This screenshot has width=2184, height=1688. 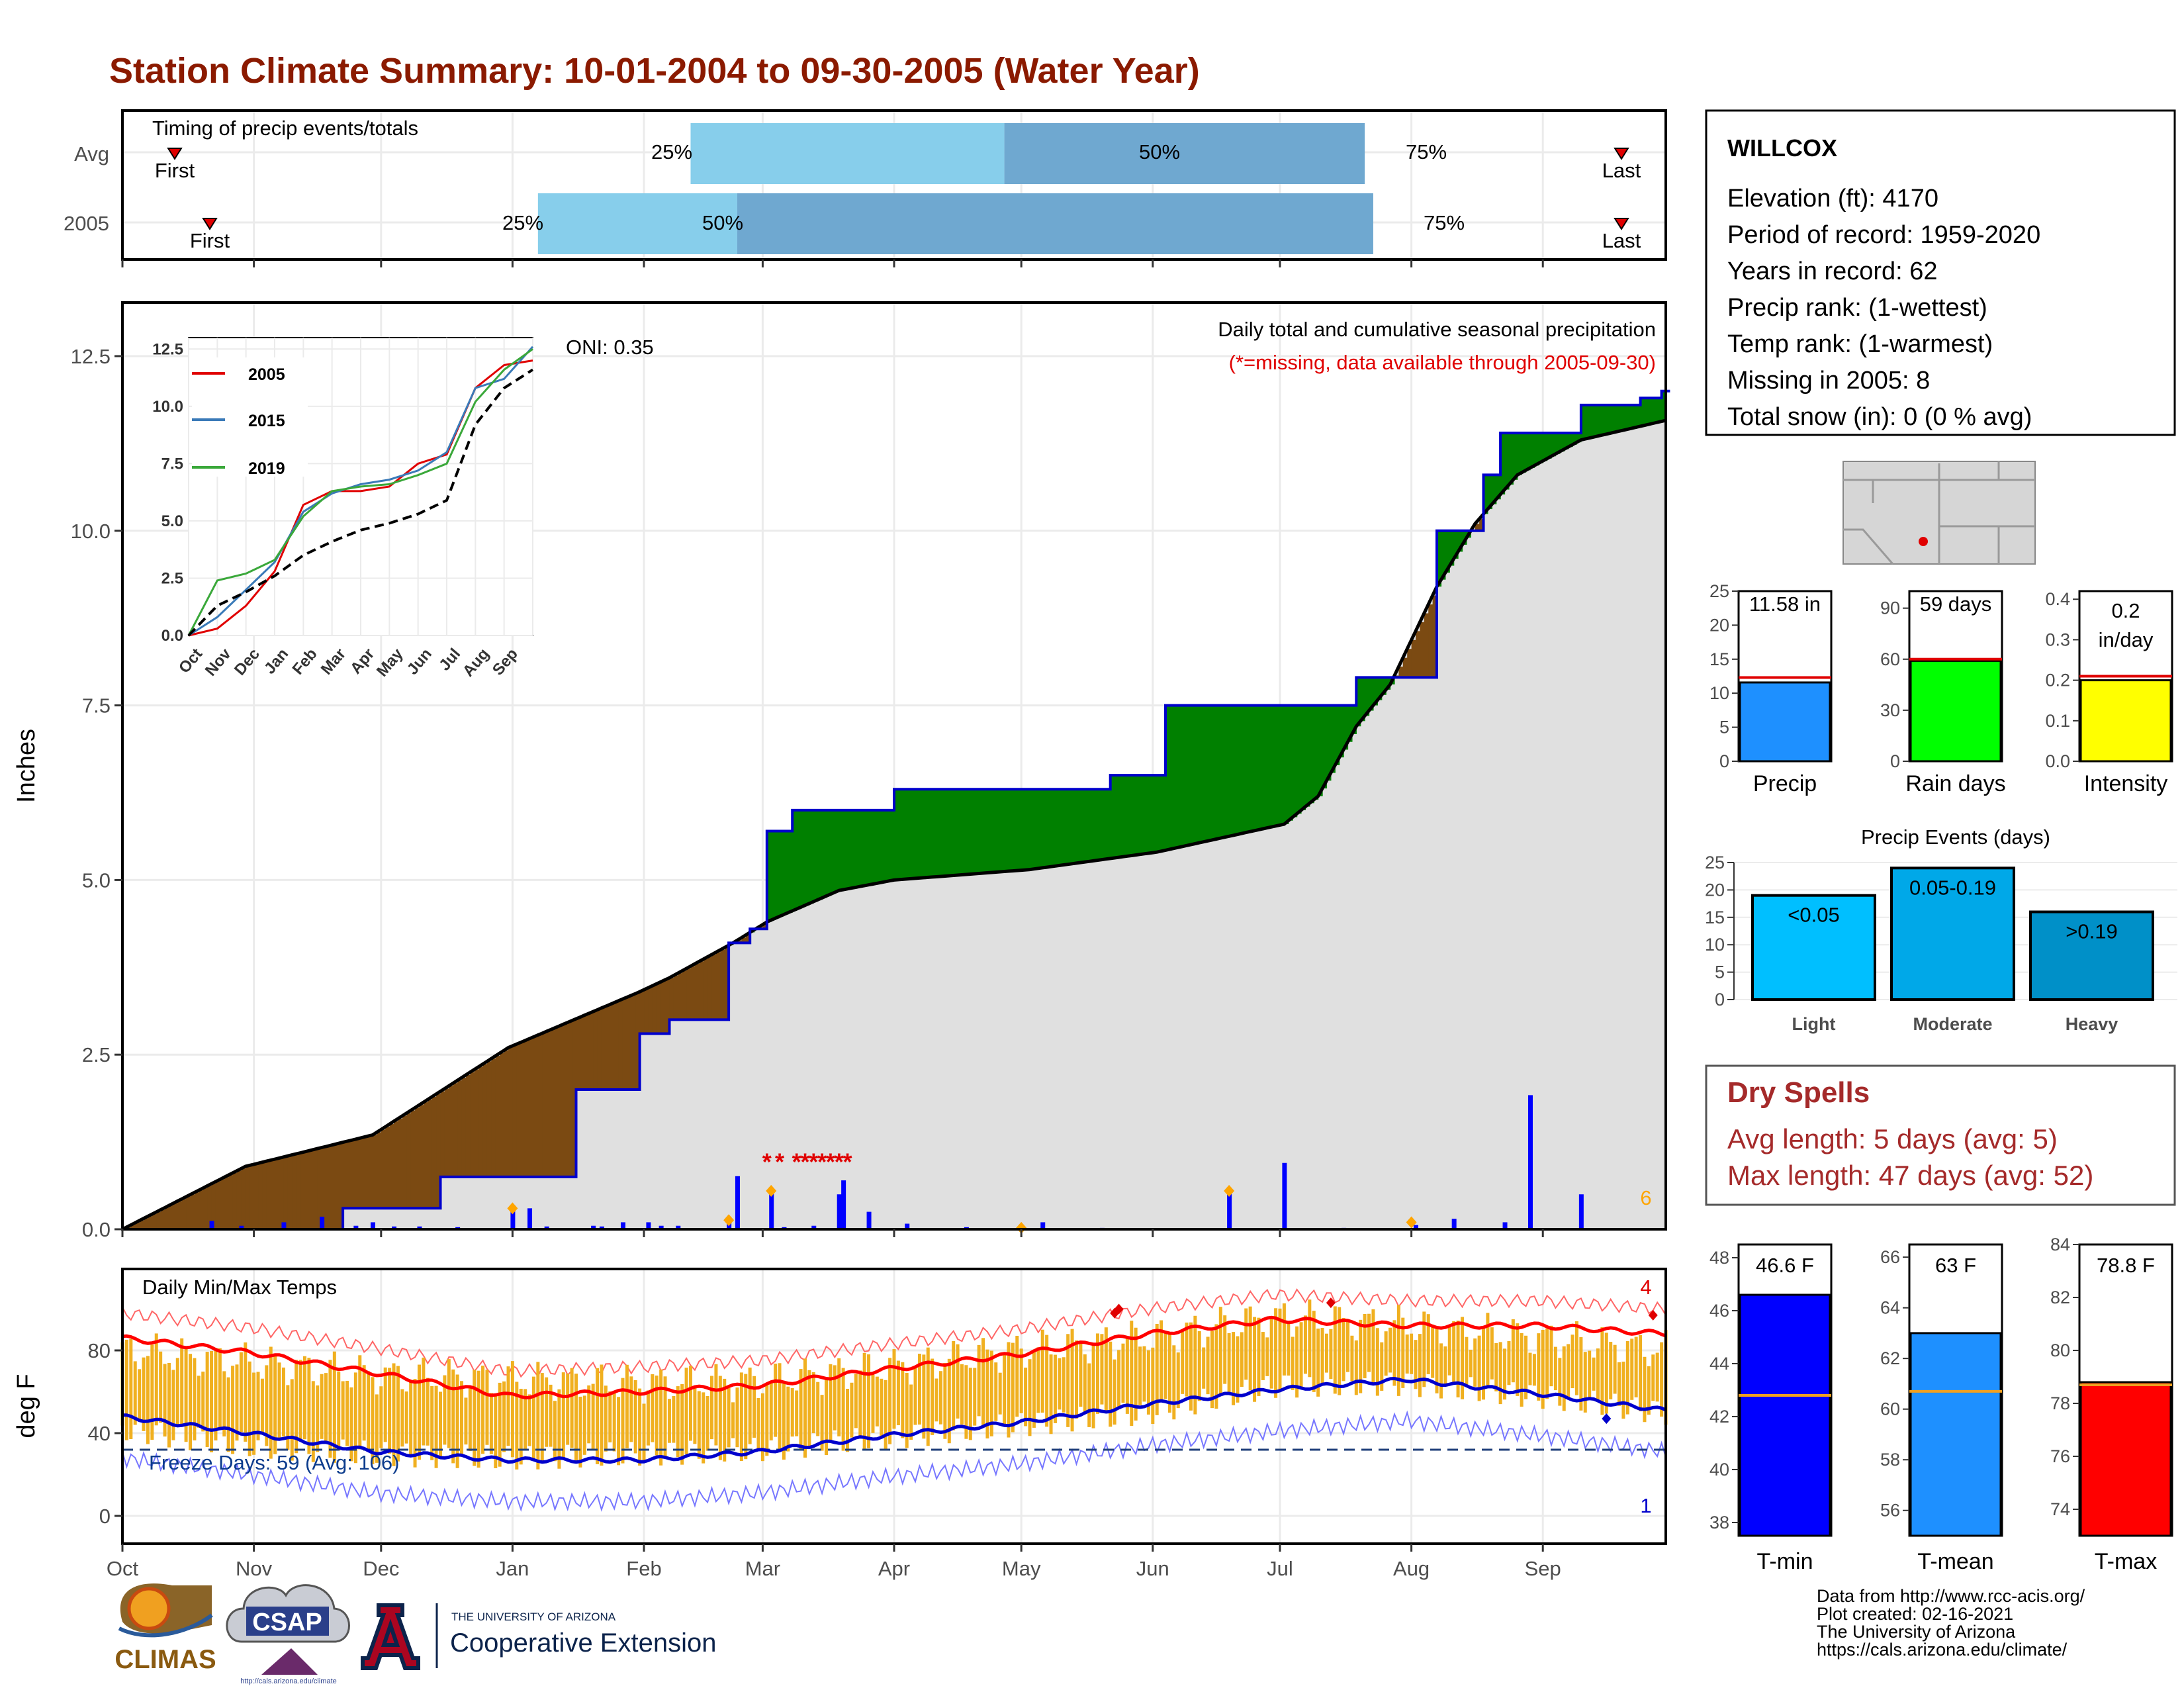 What do you see at coordinates (250, 417) in the screenshot?
I see `inset-legend-box` at bounding box center [250, 417].